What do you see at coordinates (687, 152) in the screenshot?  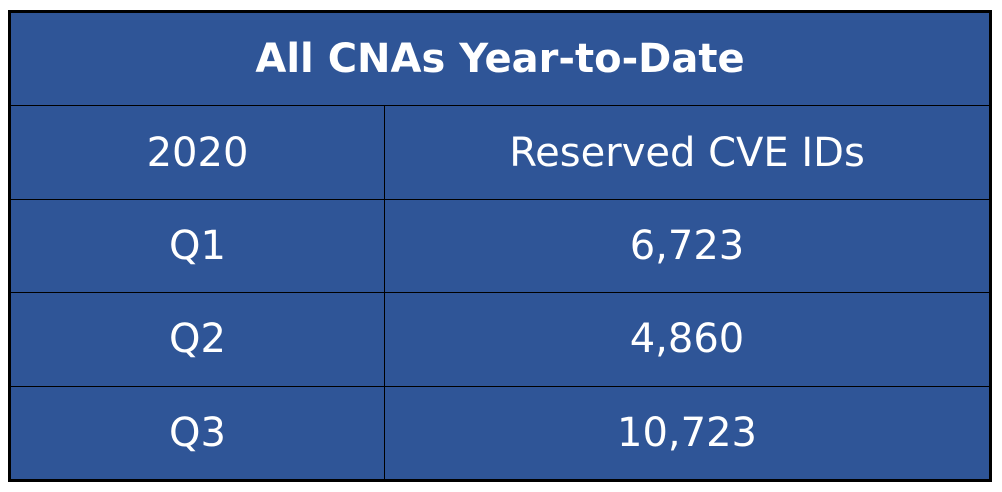 I see `header-reserved-cve-ids: Reserved CVE IDs` at bounding box center [687, 152].